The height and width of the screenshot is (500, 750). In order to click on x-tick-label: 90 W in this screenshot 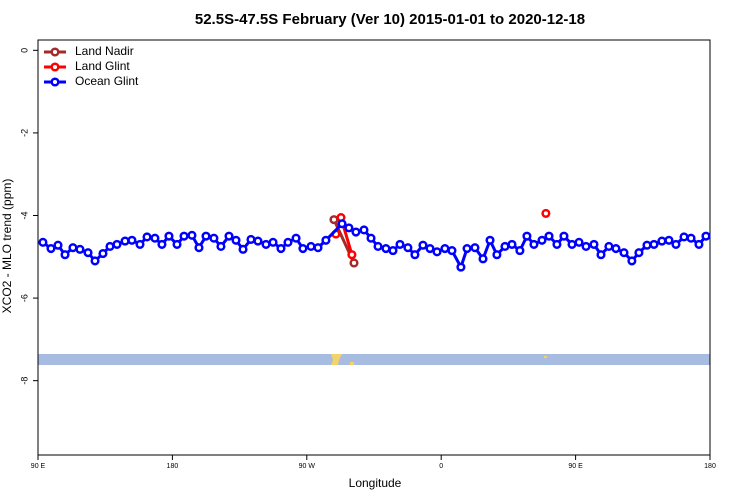, I will do `click(307, 466)`.